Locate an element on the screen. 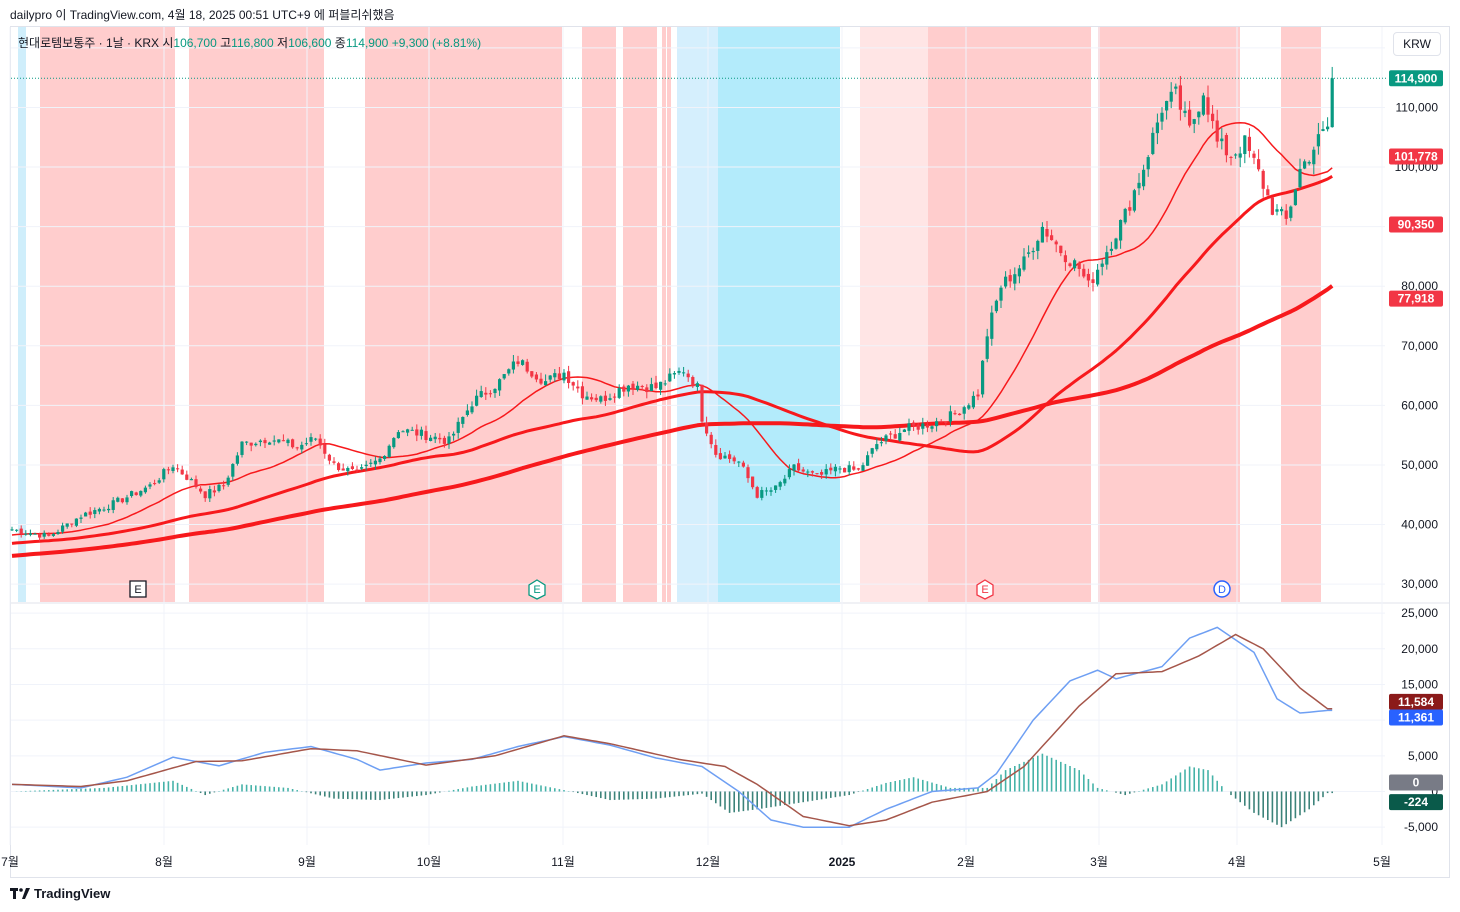 This screenshot has height=912, width=1460. price-tick-label: 70,000 is located at coordinates (1419, 346).